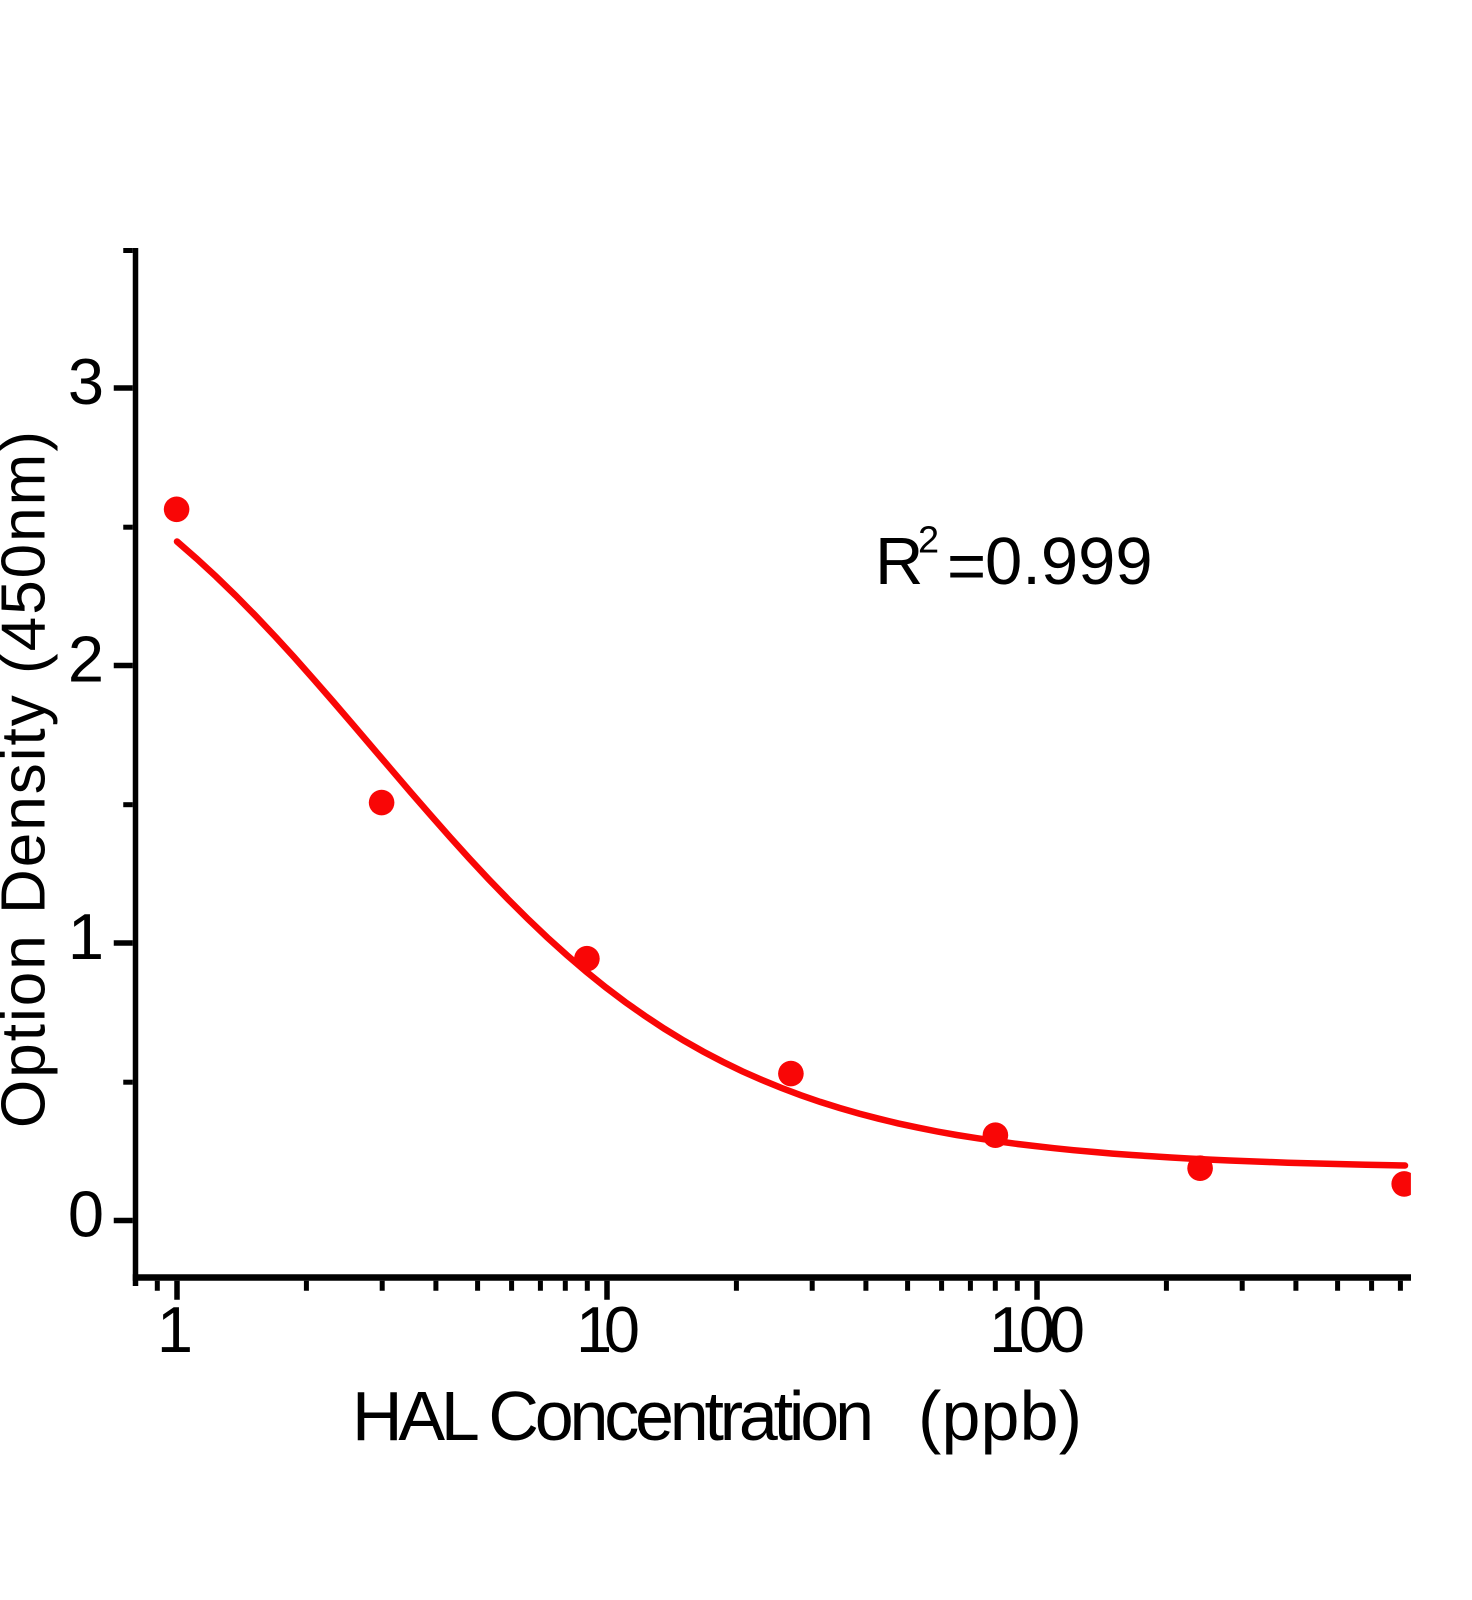 The width and height of the screenshot is (1472, 1600). Describe the element at coordinates (1069, 561) in the screenshot. I see `svg-text: 0.999` at that location.